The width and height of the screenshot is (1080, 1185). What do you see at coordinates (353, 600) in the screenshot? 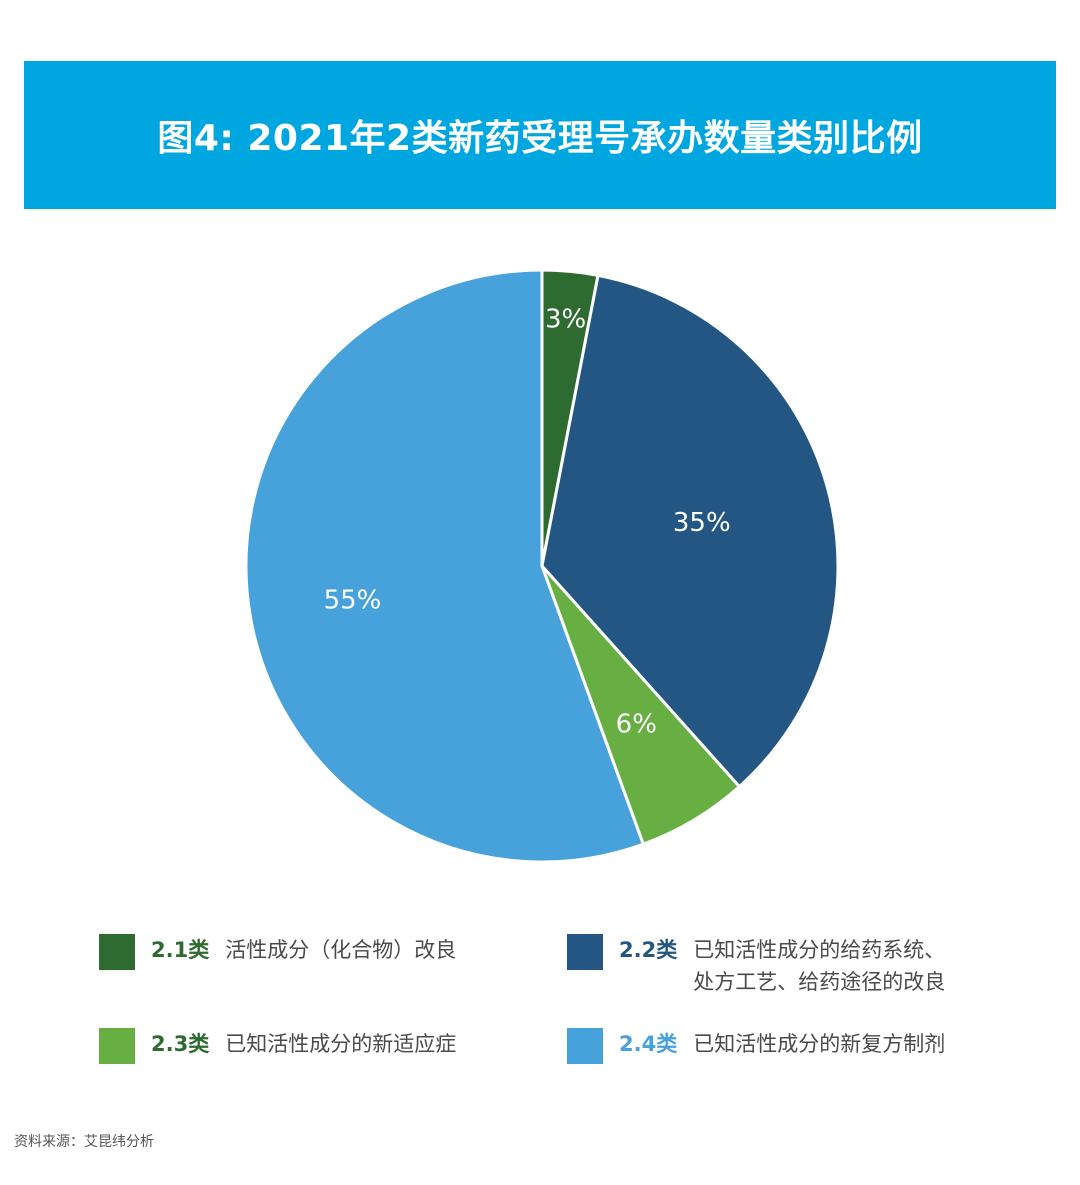
I see `pie-value-label: 55%` at bounding box center [353, 600].